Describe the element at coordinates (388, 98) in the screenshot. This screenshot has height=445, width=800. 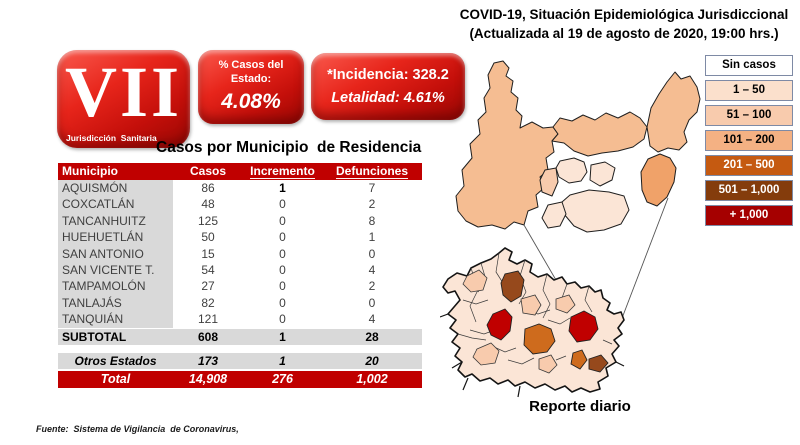
I see `letalidad-value: Letalidad: 4.61%` at that location.